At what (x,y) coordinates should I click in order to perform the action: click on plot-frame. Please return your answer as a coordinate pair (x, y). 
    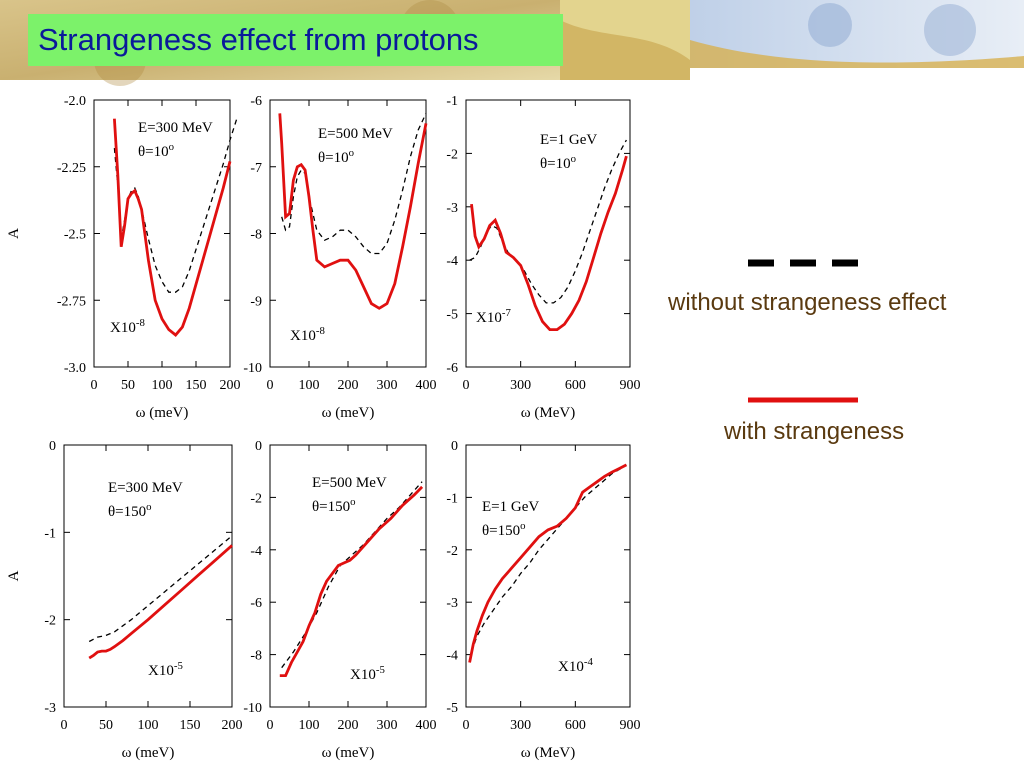
    Looking at the image, I should click on (548, 233).